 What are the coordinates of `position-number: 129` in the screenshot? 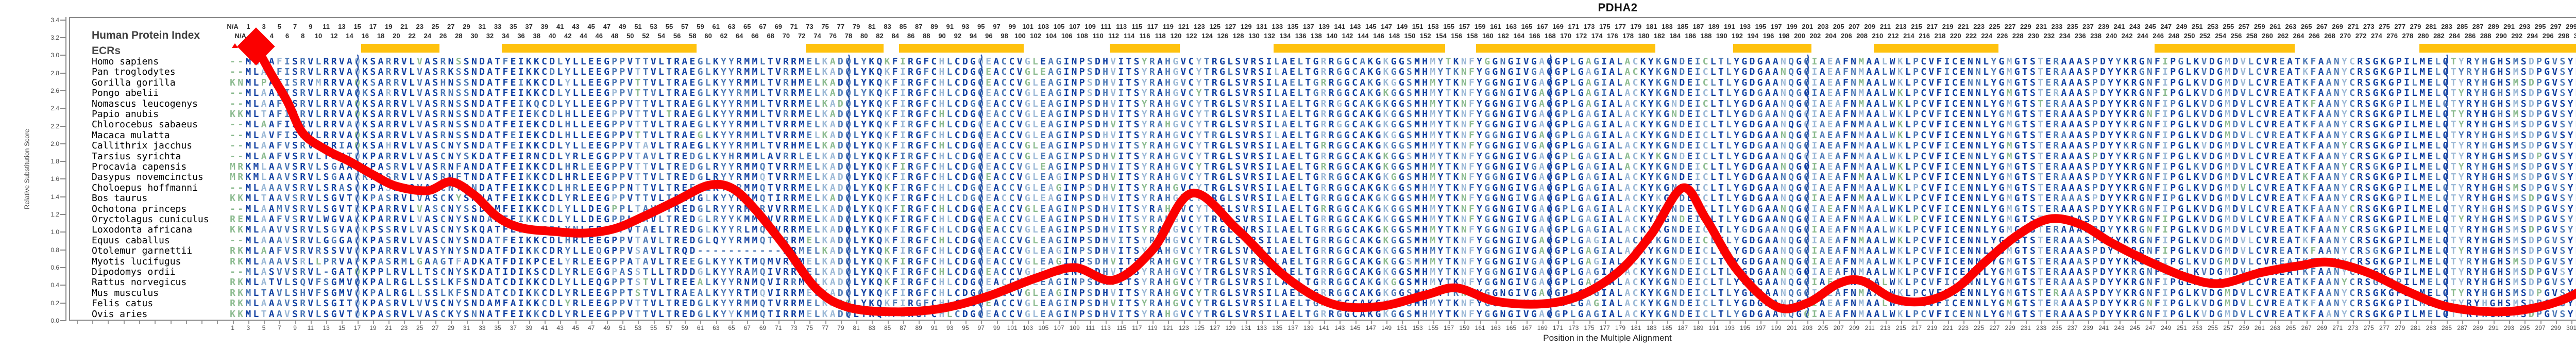 It's located at (1246, 26).